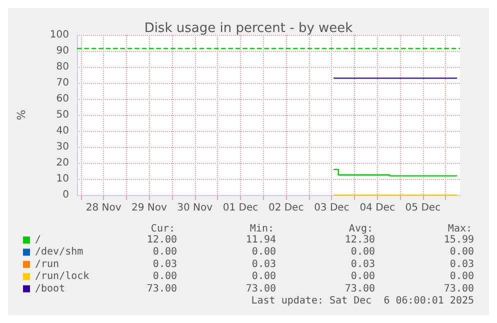 The image size is (497, 323). Describe the element at coordinates (162, 240) in the screenshot. I see `text: 12.00` at that location.